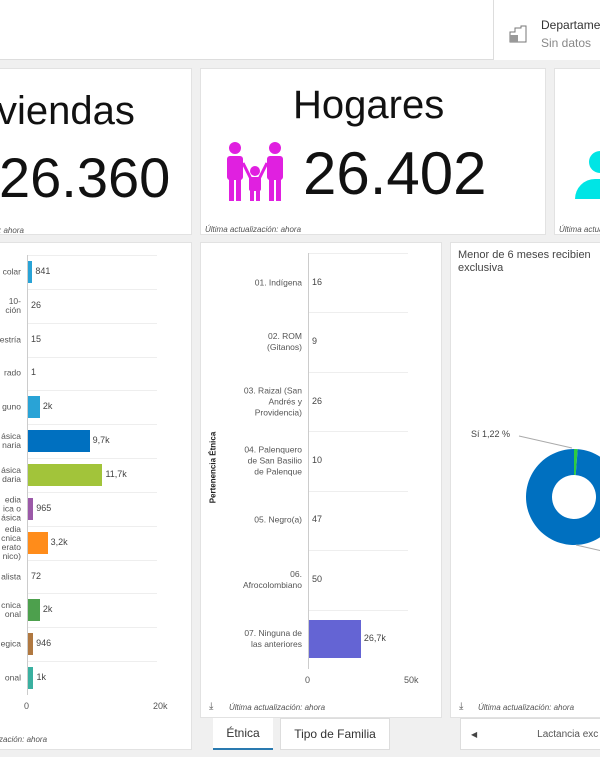 The width and height of the screenshot is (600, 757). Describe the element at coordinates (11, 271) in the screenshot. I see `category-label: colar` at that location.